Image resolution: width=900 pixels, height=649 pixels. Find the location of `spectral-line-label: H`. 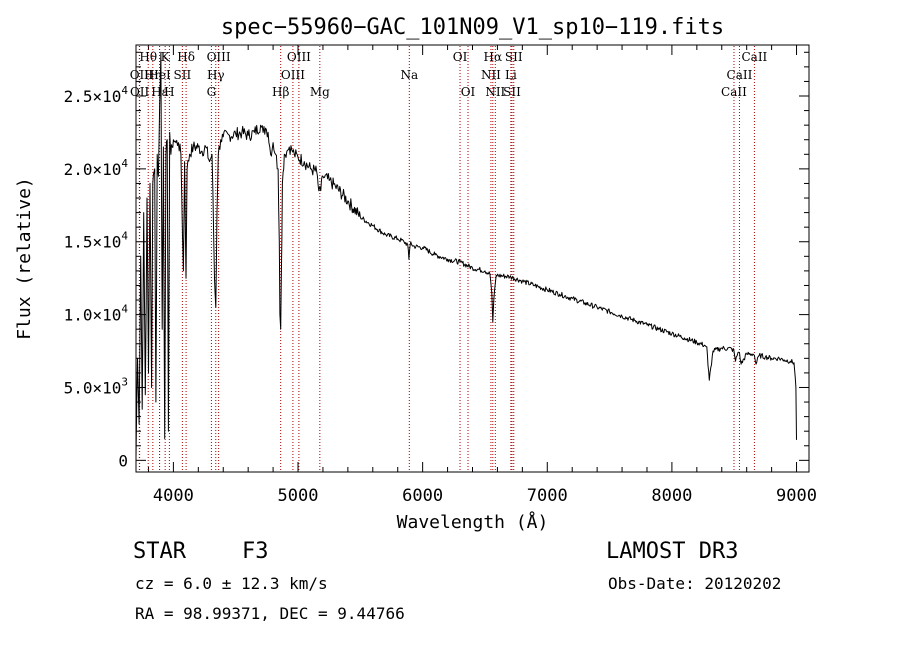

spectral-line-label: H is located at coordinates (169, 92).